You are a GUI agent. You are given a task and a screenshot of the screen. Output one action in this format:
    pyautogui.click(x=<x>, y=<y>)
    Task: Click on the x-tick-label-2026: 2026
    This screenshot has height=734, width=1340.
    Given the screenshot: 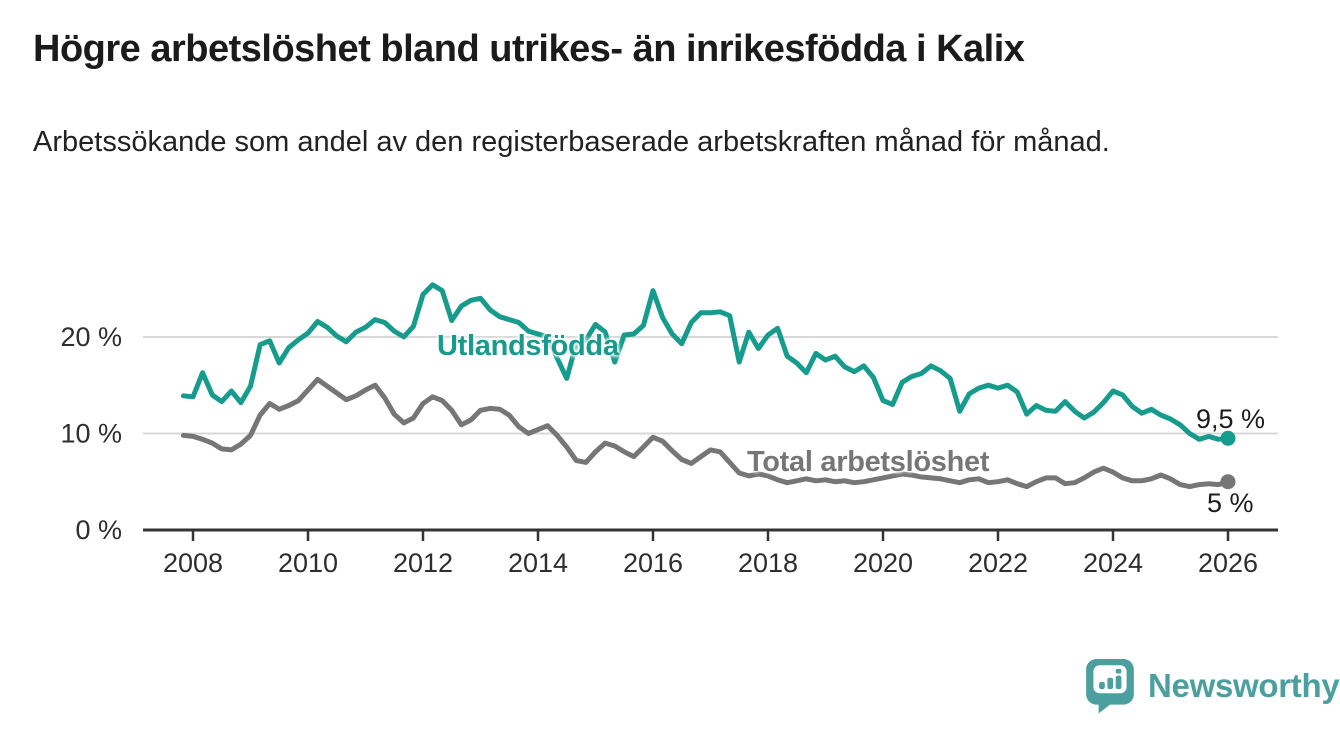 What is the action you would take?
    pyautogui.click(x=1228, y=563)
    